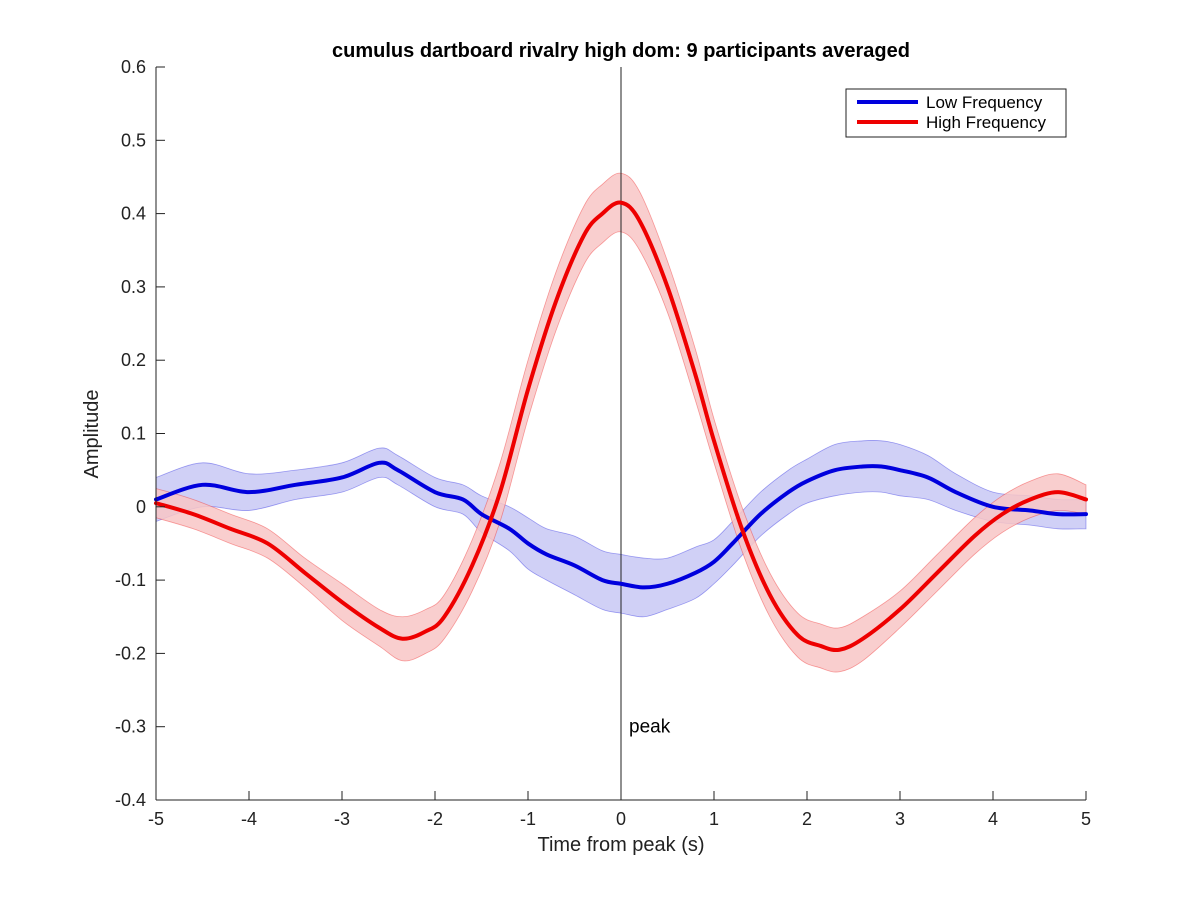 This screenshot has width=1200, height=900. I want to click on y-tick-label: 0.5, so click(133, 140).